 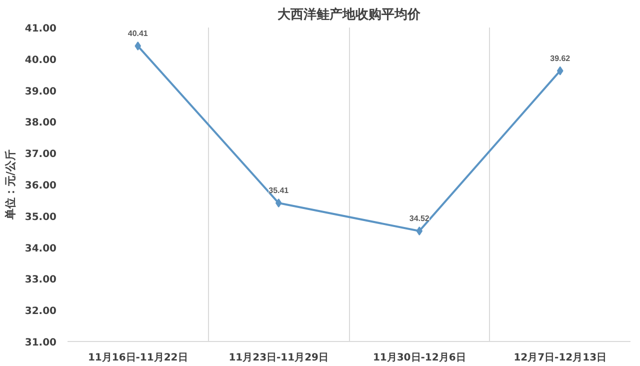 I want to click on y-tick-label: 41.00, so click(x=40, y=29).